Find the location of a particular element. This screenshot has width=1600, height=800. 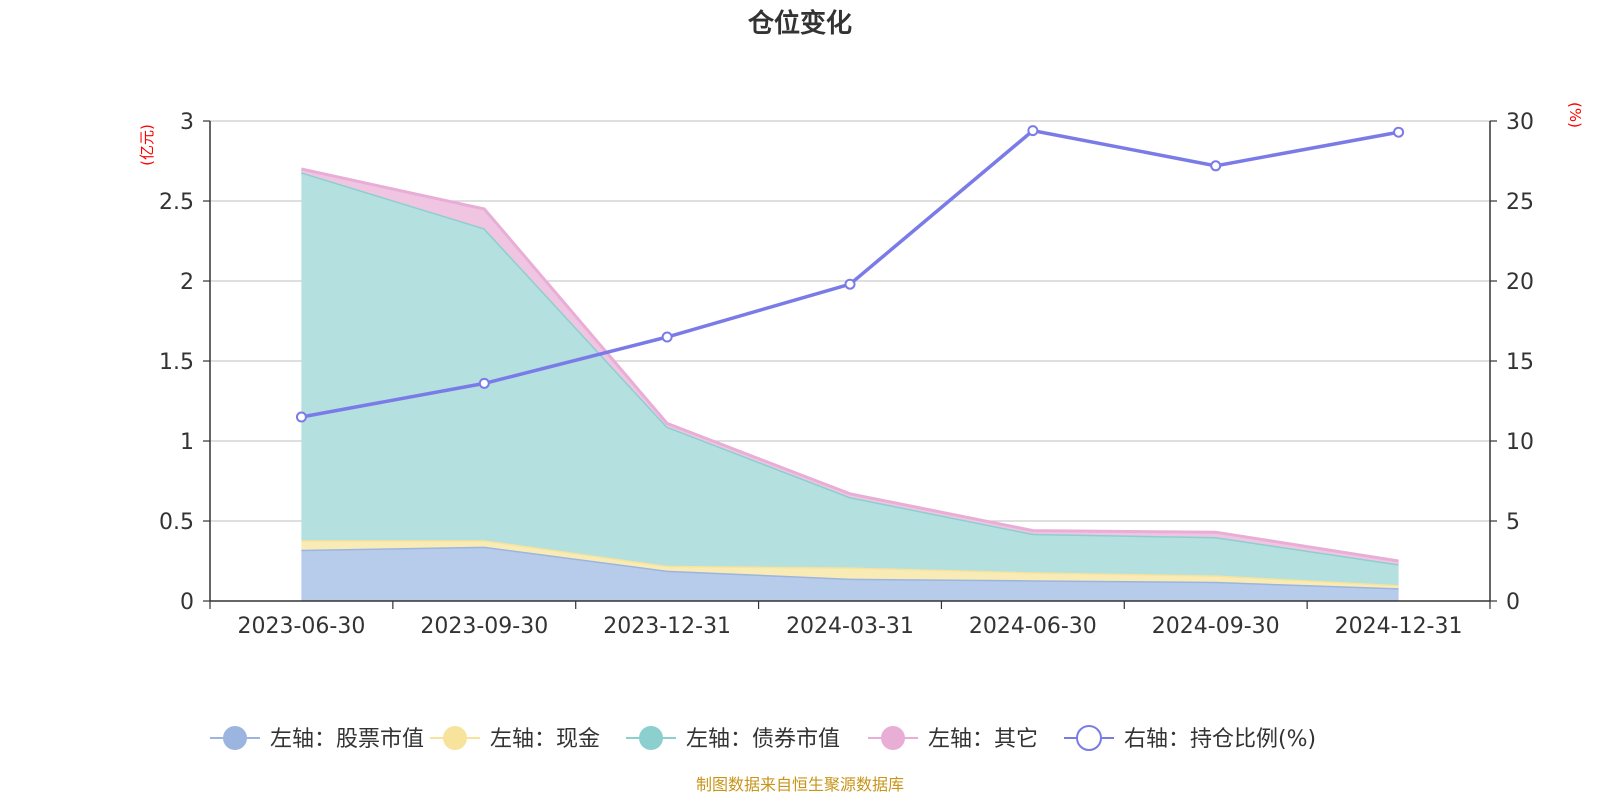

x-tick-label: 2023-09-30 is located at coordinates (484, 626).